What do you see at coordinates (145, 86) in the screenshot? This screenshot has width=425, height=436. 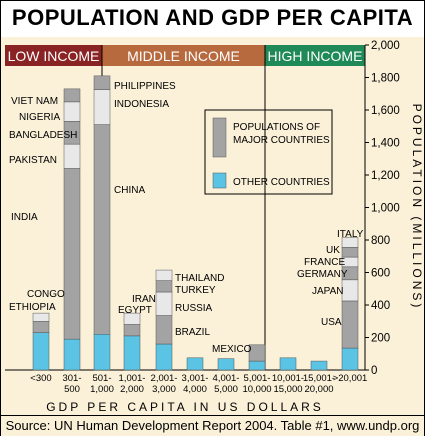 I see `country-label: PHILIPPINES` at bounding box center [145, 86].